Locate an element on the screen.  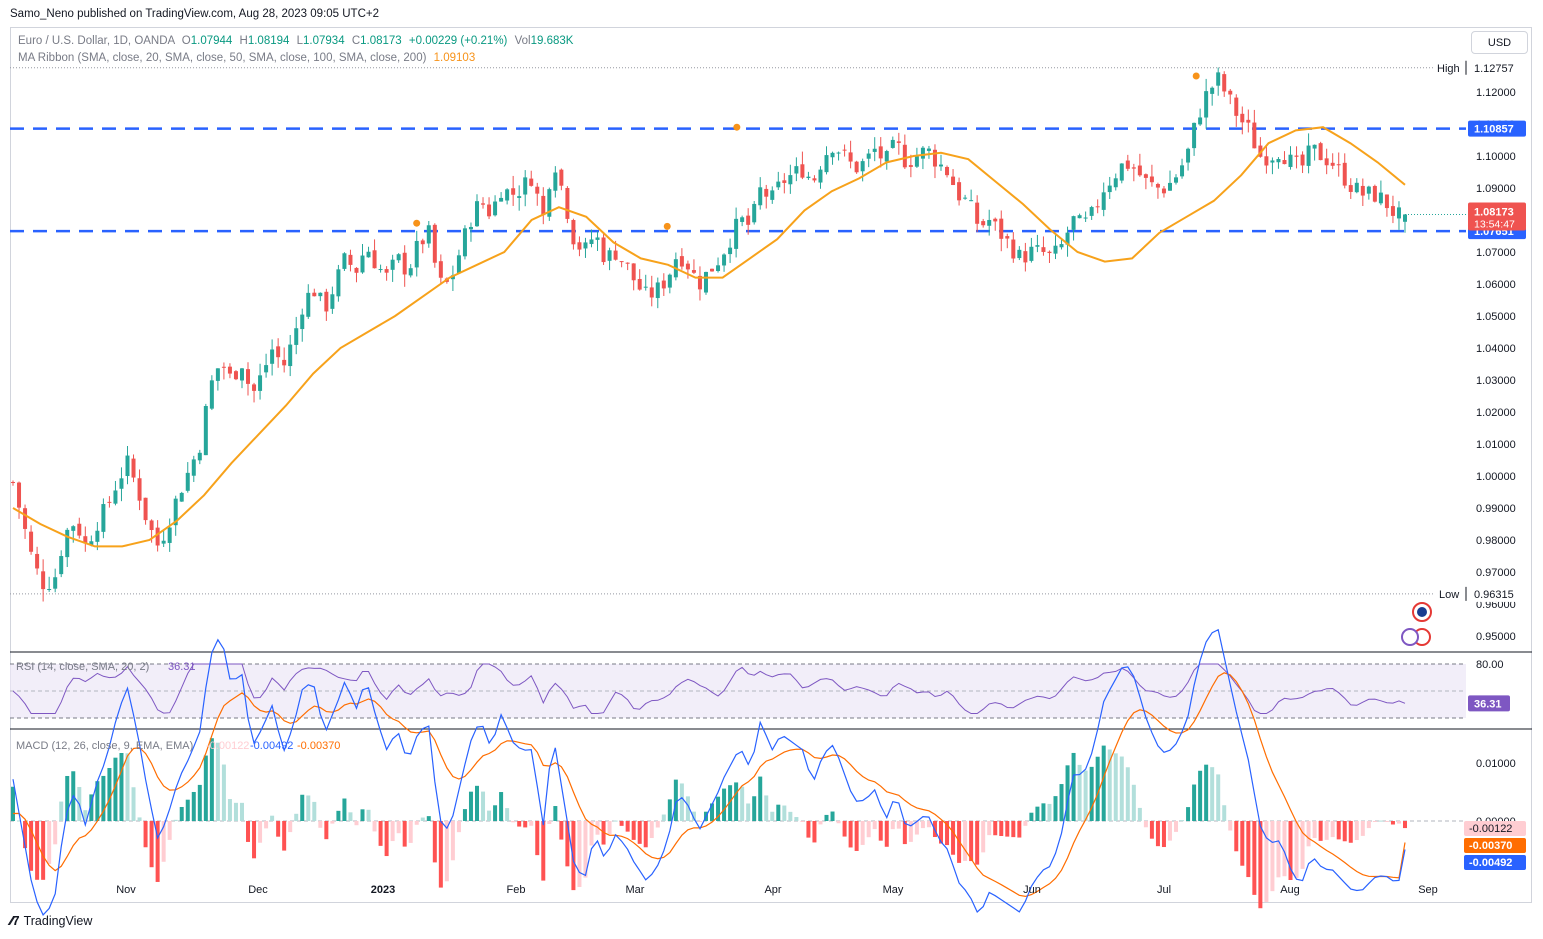
price-tick-label: 1.00000 is located at coordinates (1496, 477).